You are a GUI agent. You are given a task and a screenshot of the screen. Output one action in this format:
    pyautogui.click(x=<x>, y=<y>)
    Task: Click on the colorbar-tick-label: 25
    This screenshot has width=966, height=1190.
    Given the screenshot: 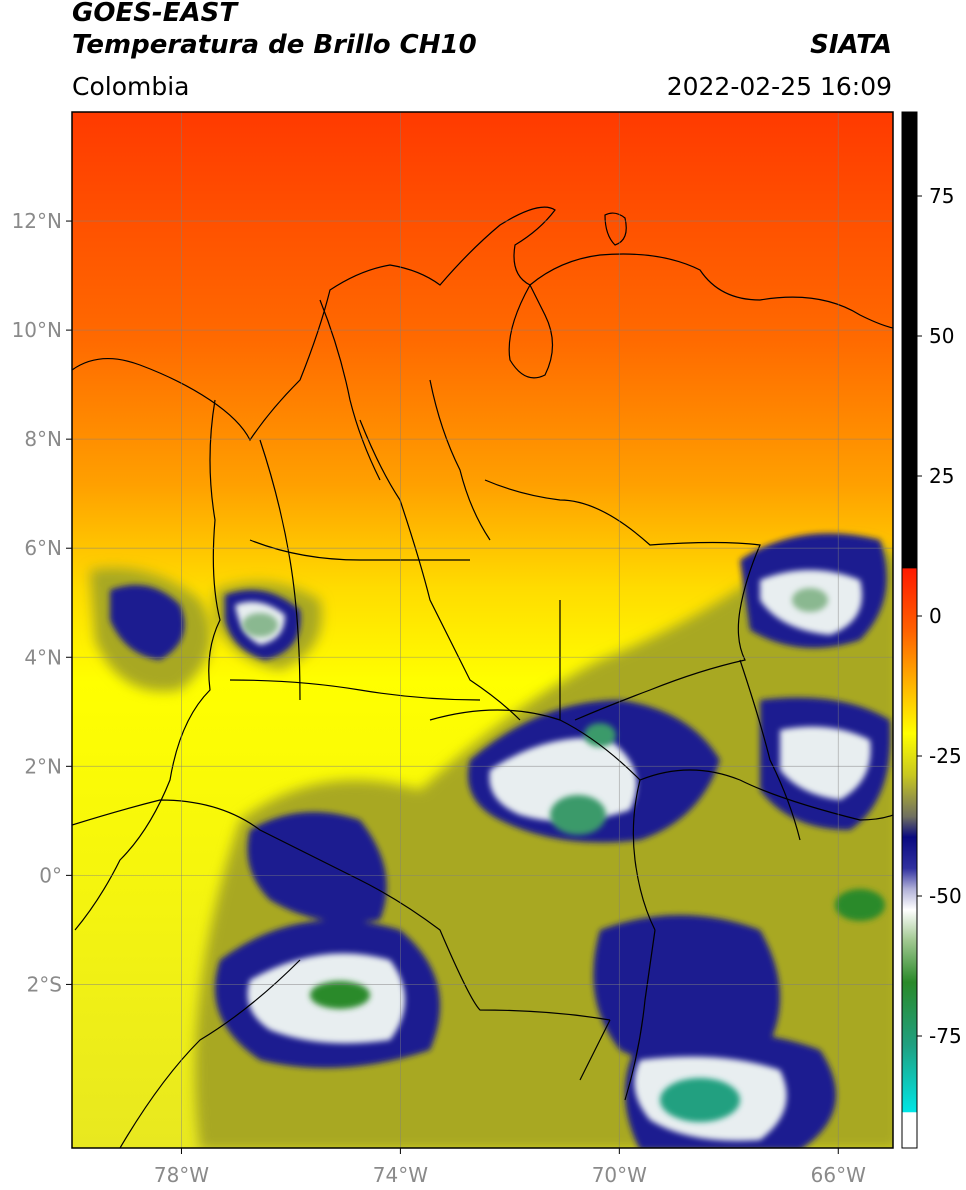 What is the action you would take?
    pyautogui.click(x=941, y=476)
    